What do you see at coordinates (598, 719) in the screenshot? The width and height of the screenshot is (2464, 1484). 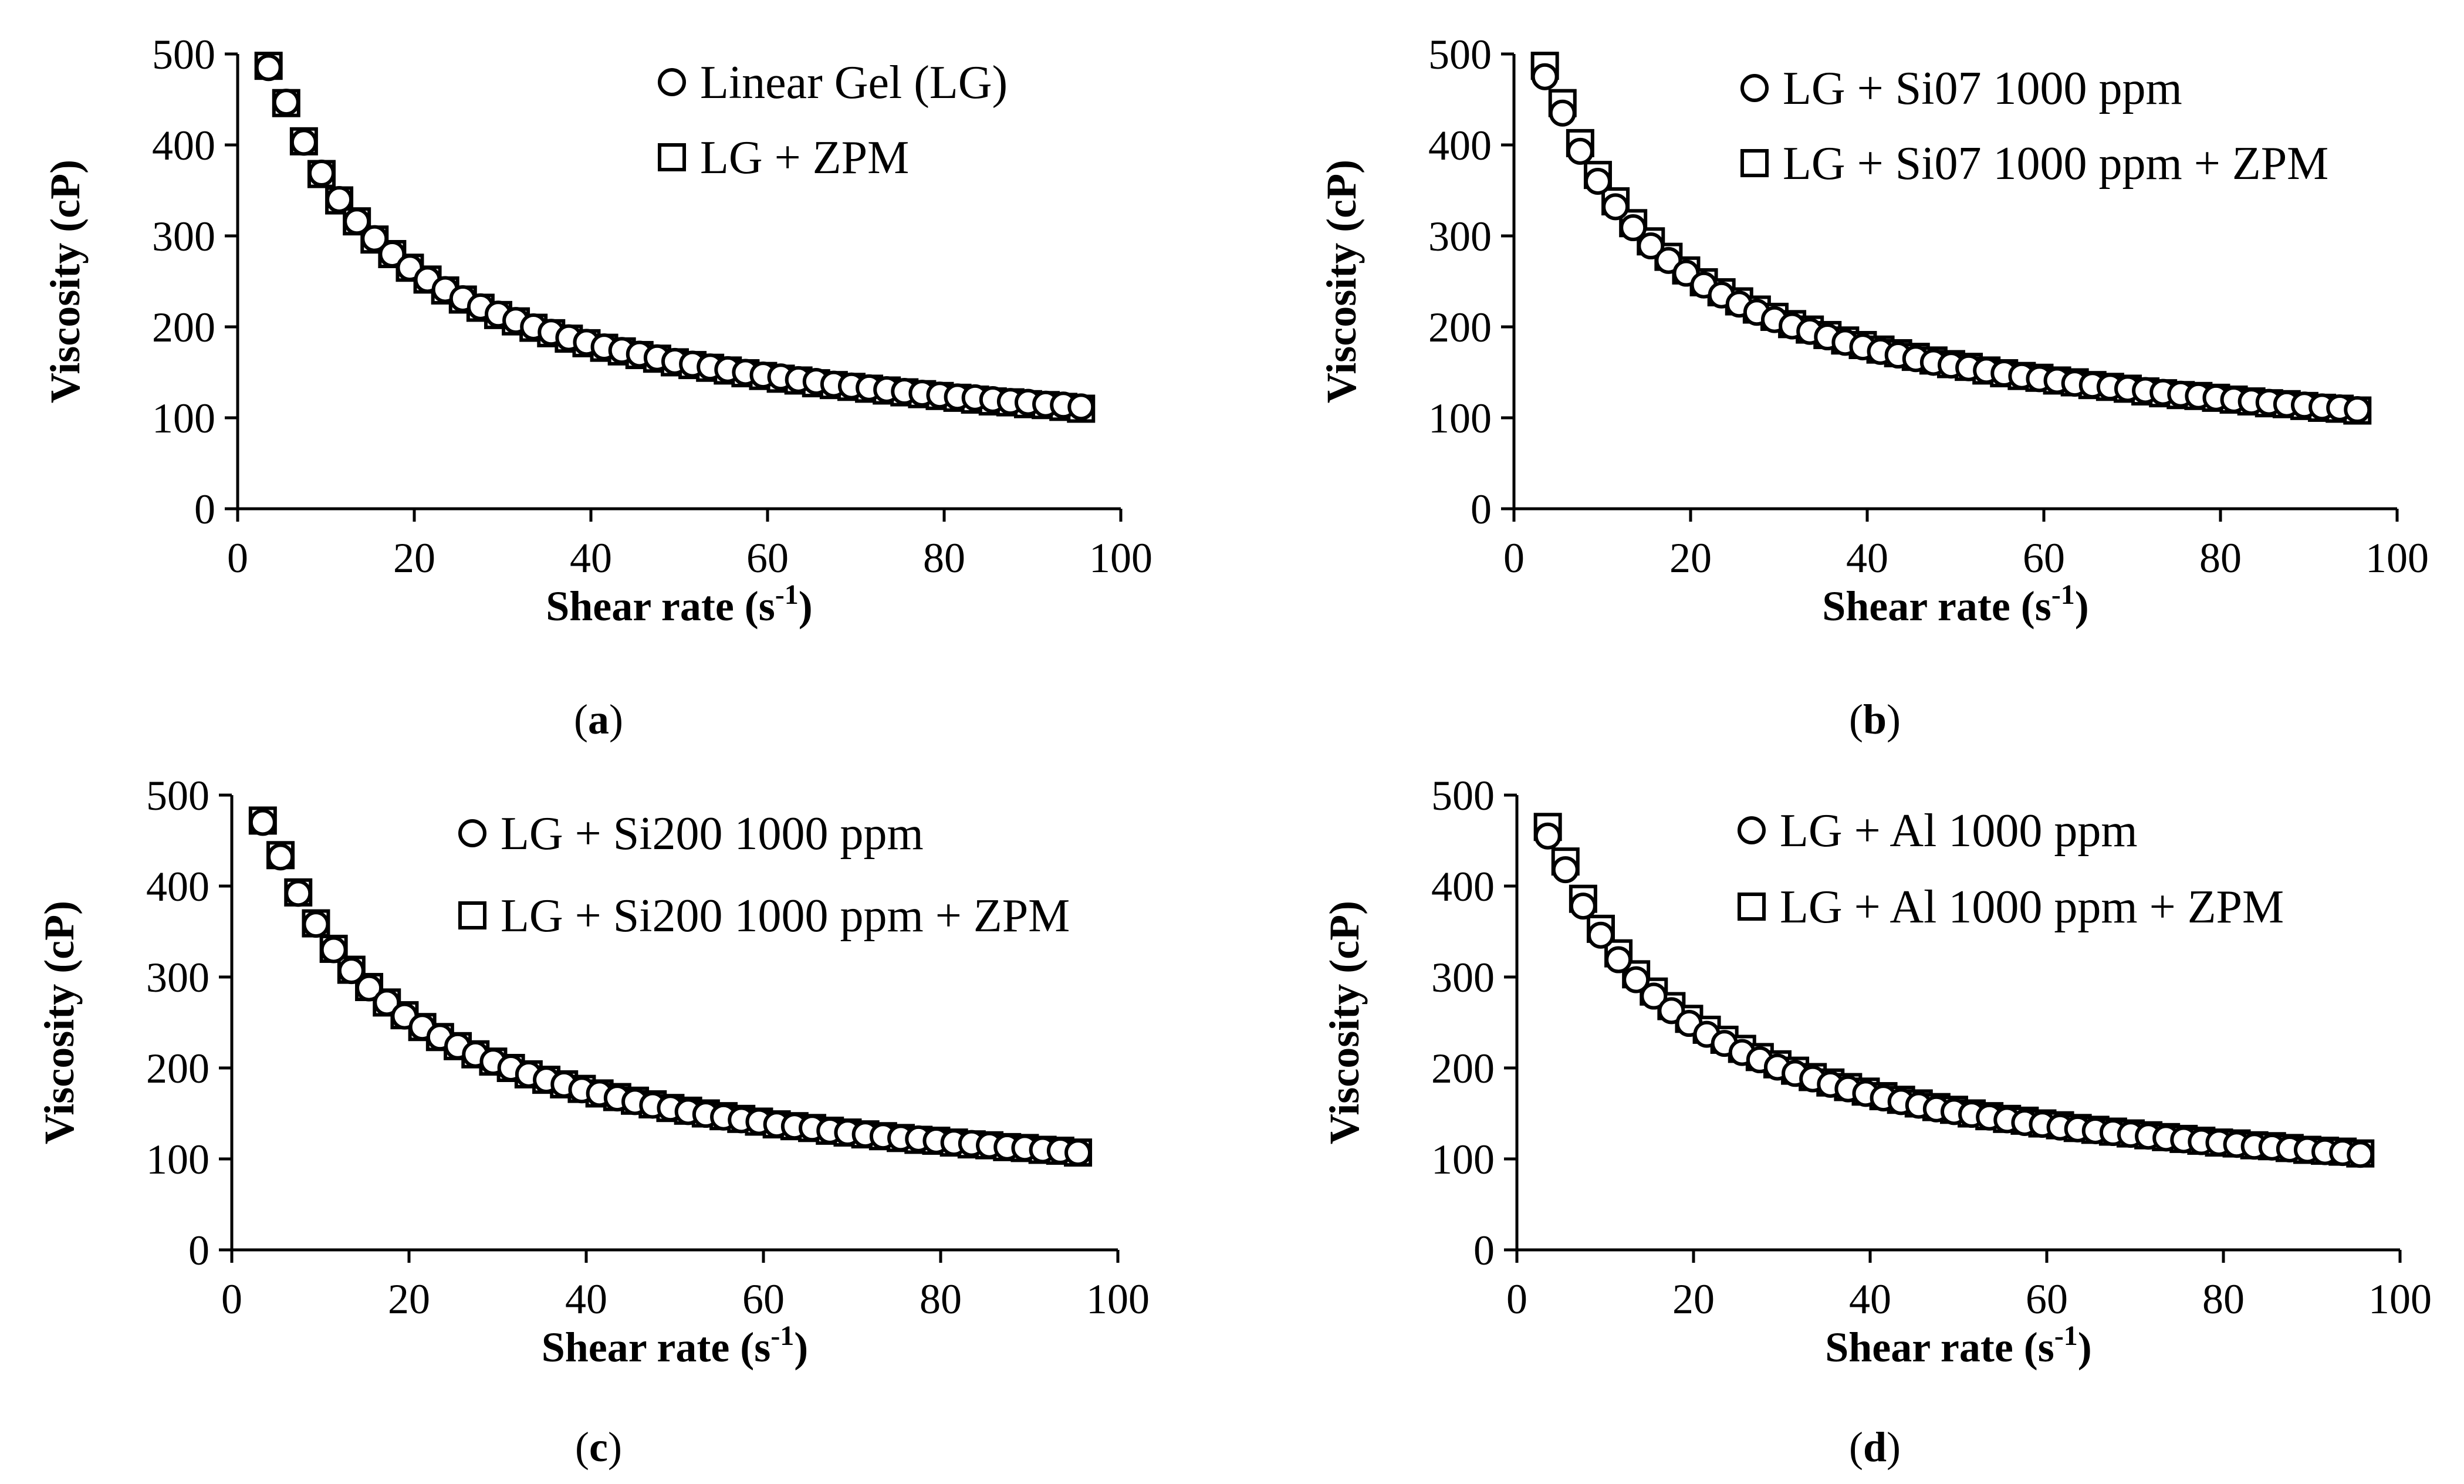 I see `panel-label-letter: a` at bounding box center [598, 719].